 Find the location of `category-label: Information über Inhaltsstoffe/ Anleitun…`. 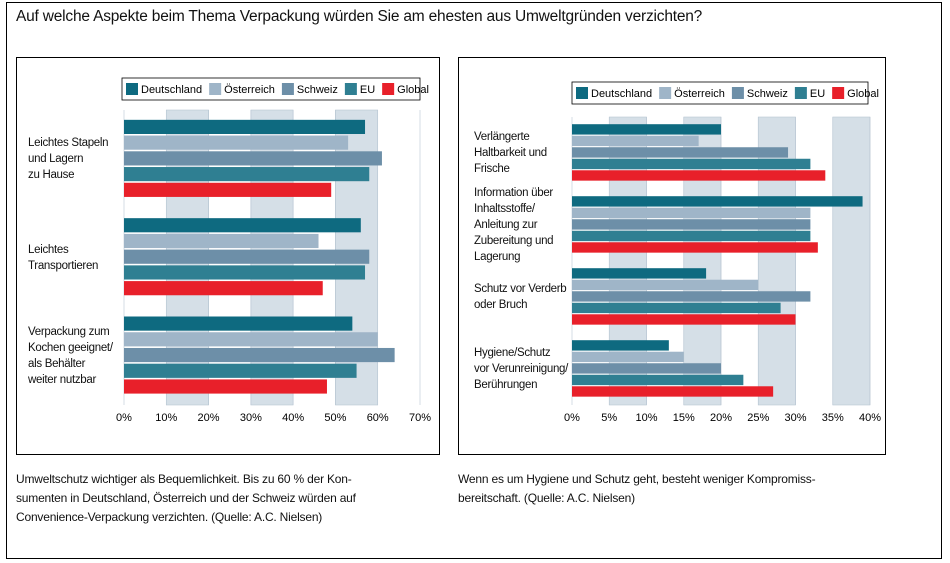

category-label: Information über Inhaltsstoffe/ Anleitun… is located at coordinates (514, 225).